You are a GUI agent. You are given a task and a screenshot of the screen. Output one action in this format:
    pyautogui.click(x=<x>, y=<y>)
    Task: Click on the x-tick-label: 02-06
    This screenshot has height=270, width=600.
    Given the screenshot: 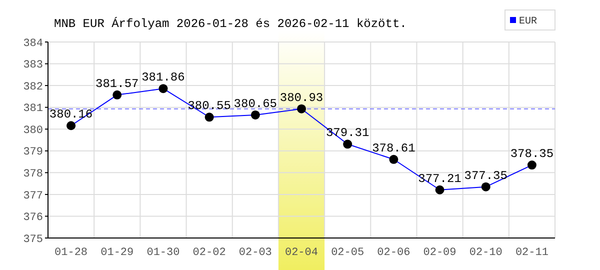 What is the action you would take?
    pyautogui.click(x=393, y=253)
    